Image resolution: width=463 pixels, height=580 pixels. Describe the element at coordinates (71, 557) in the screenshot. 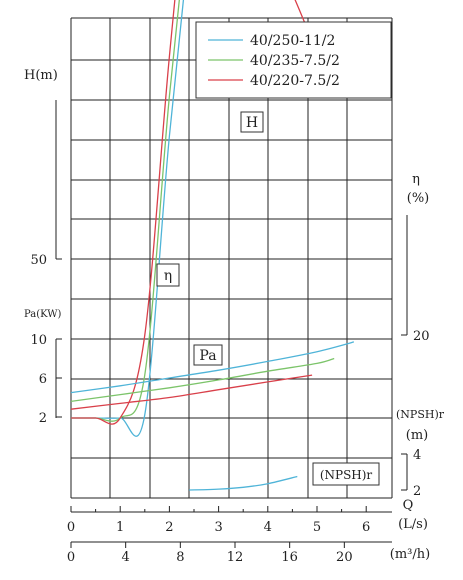

I see `m3h-tick-label: 0` at that location.